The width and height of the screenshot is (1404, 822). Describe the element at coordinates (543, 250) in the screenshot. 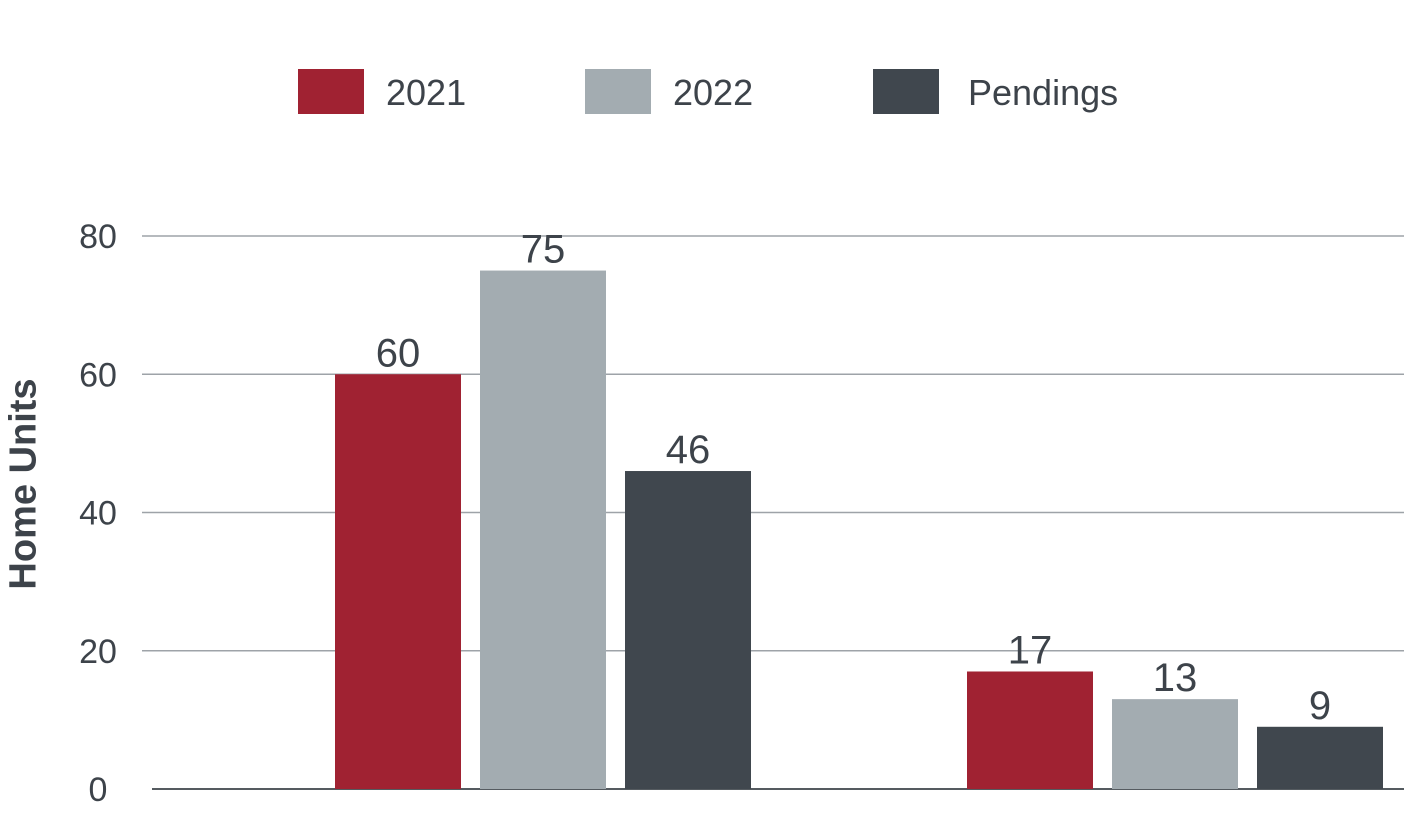

I see `data-label-2022-group-1: 75` at that location.